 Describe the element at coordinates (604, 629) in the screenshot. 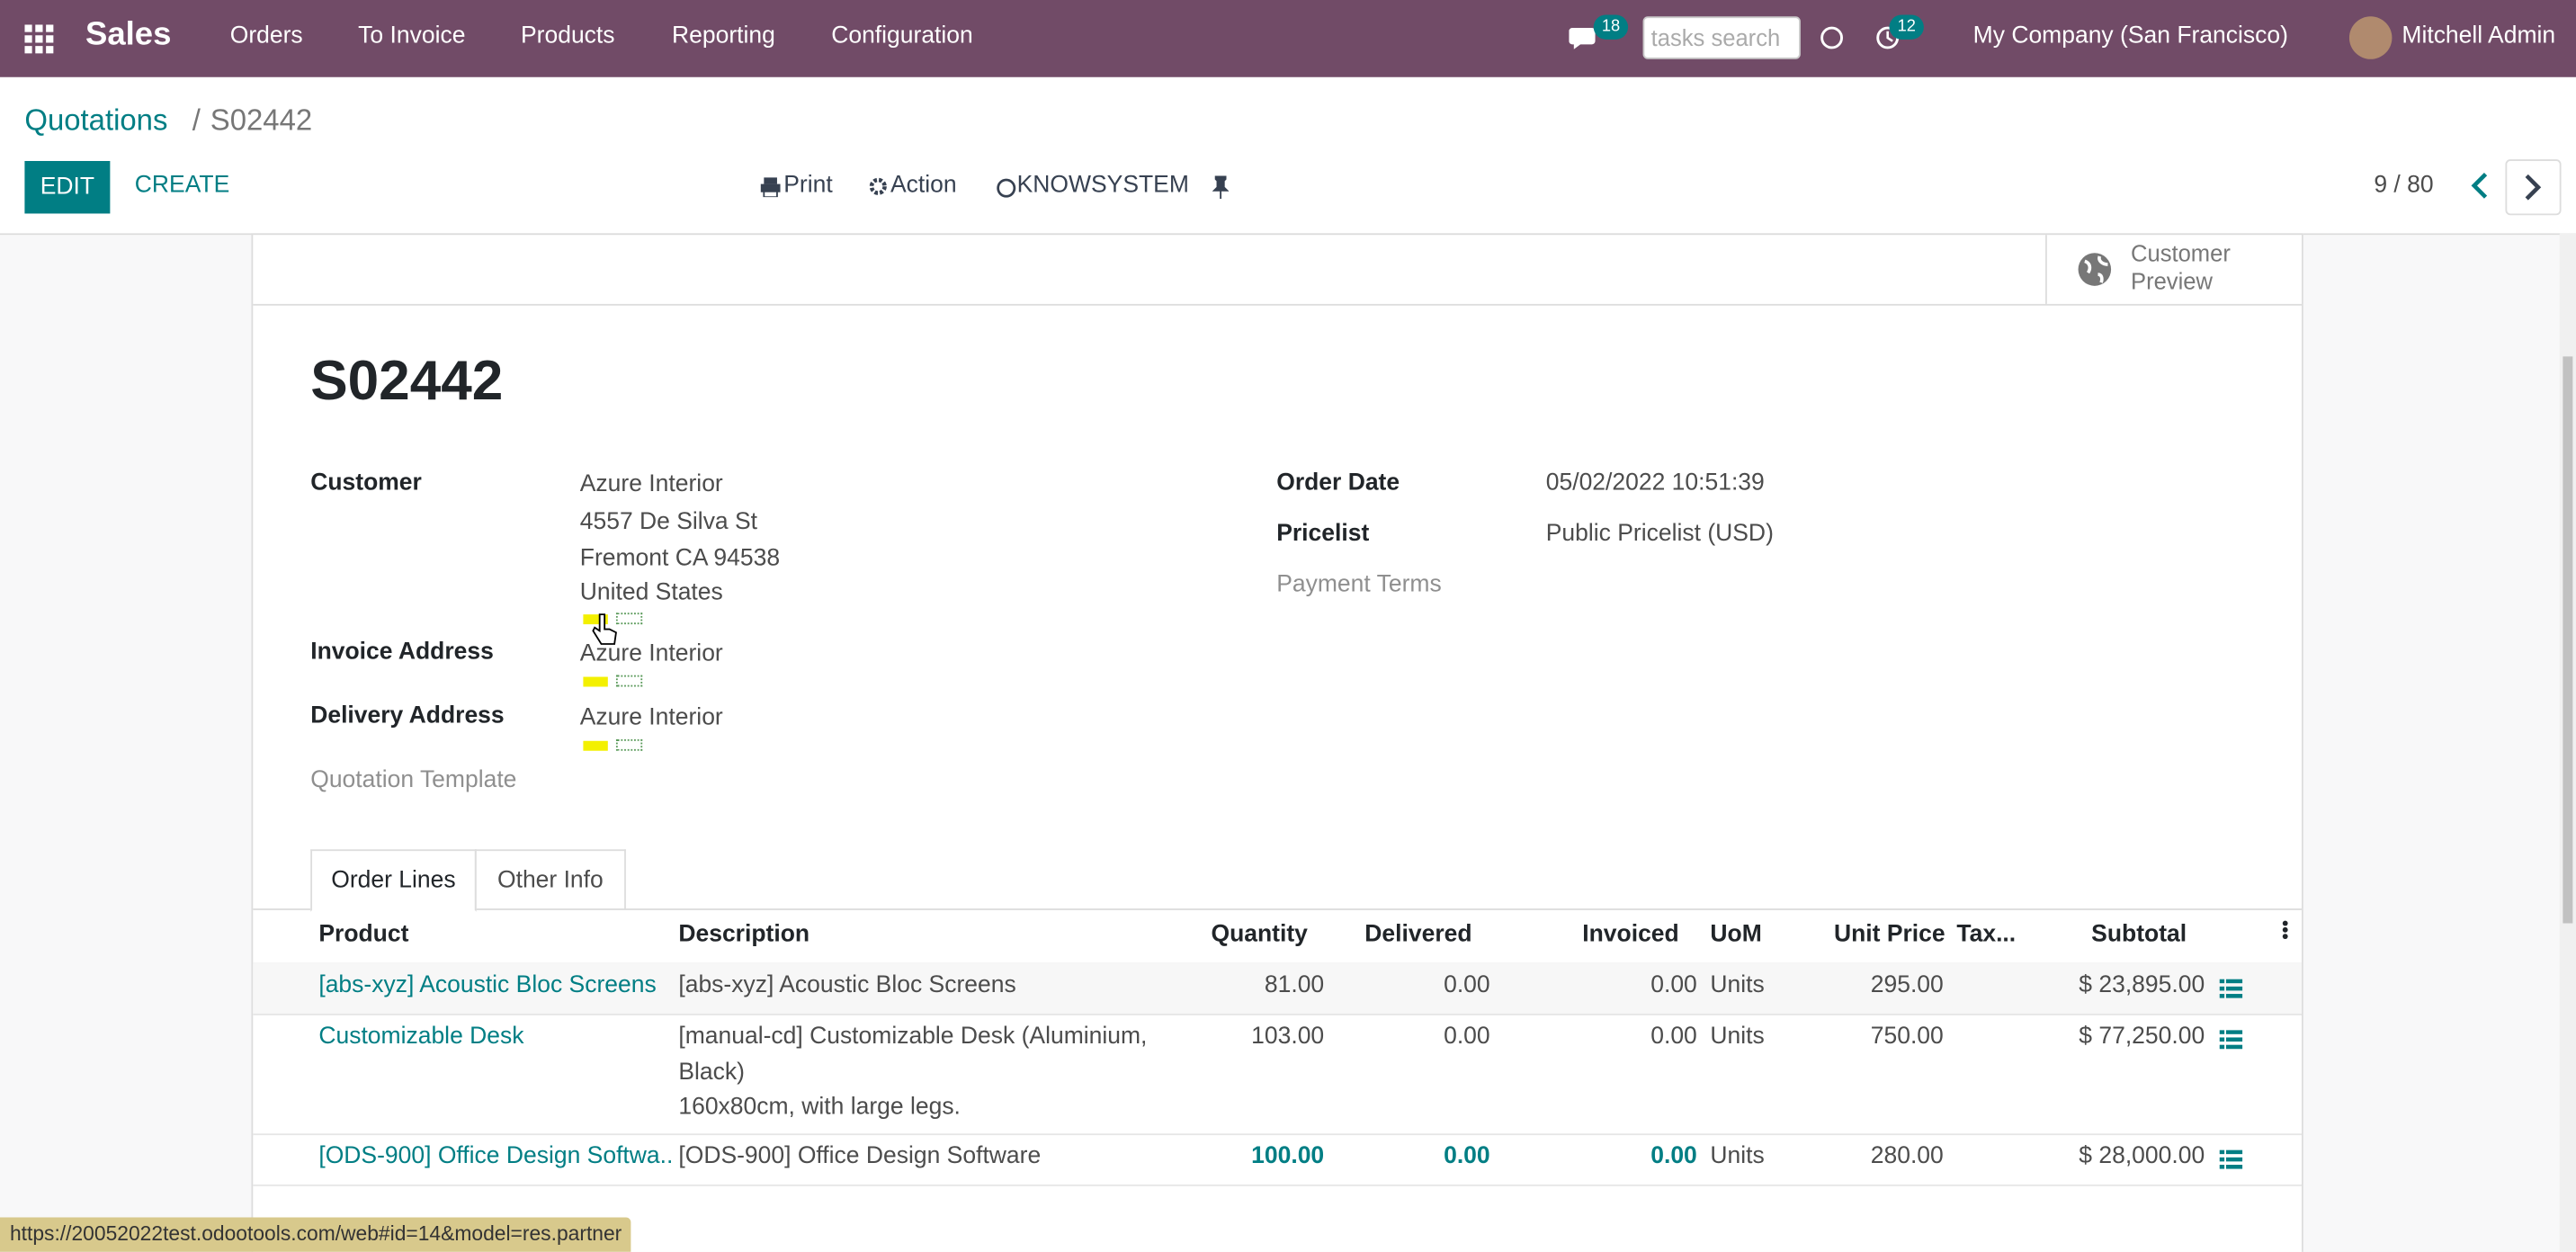

I see `mouse-cursor` at that location.